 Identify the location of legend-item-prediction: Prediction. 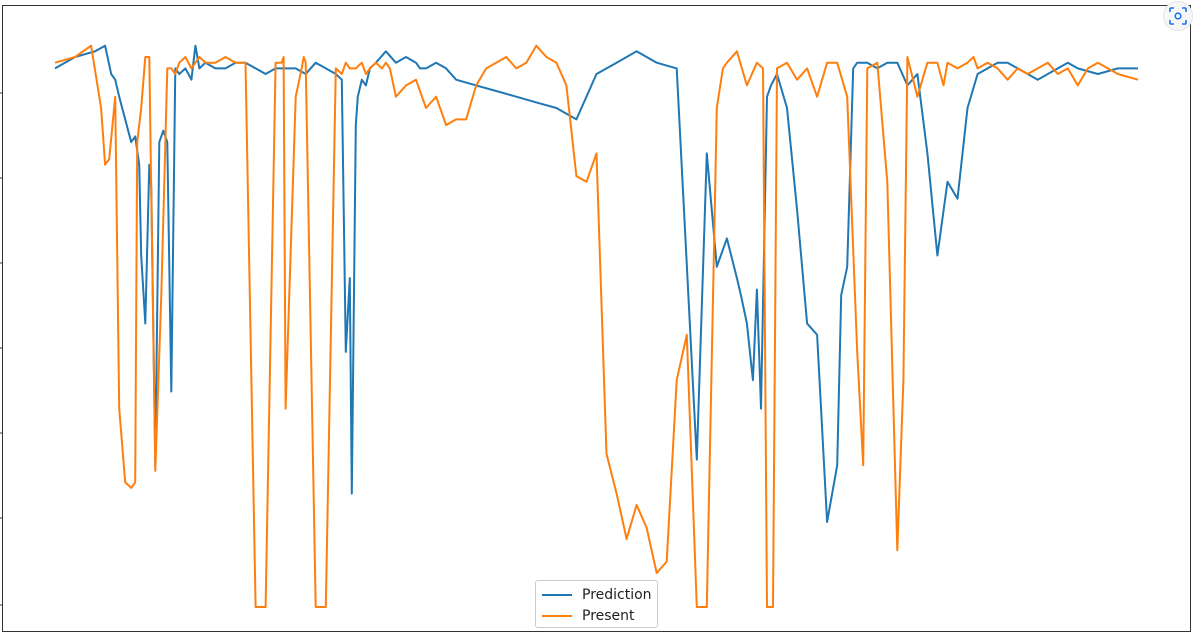
(597, 595).